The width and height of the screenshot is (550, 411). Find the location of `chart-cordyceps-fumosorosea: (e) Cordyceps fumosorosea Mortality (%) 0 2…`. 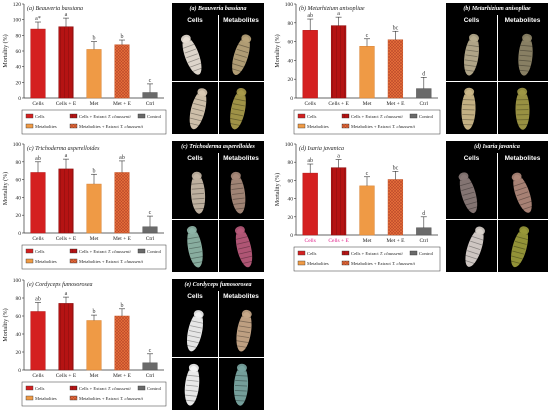

chart-cordyceps-fumosorosea: (e) Cordyceps fumosorosea Mortality (%) 0 2… is located at coordinates (84, 343).